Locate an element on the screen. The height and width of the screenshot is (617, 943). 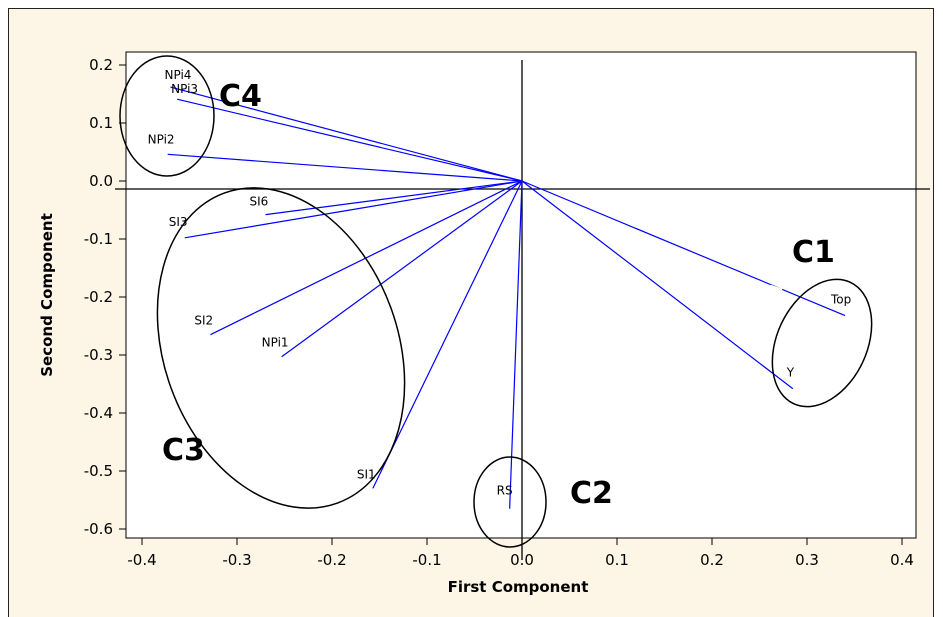
x-tick-label: 0.2 is located at coordinates (712, 560).